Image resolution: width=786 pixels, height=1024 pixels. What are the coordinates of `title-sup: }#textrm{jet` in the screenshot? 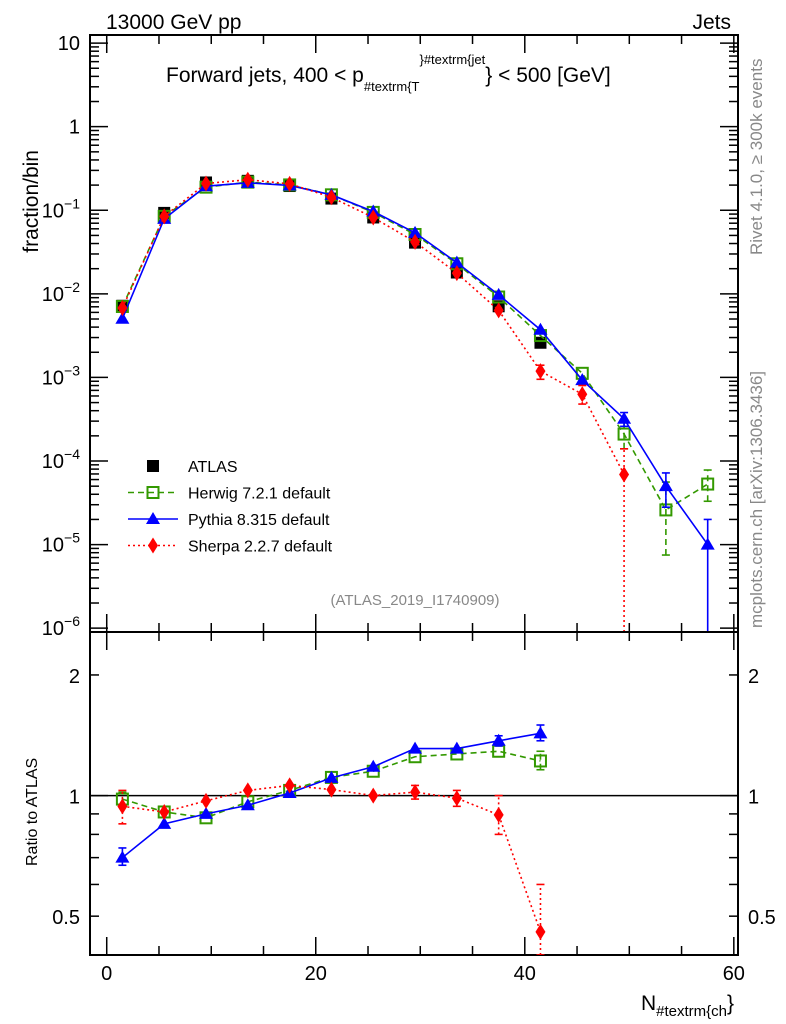 It's located at (452, 59).